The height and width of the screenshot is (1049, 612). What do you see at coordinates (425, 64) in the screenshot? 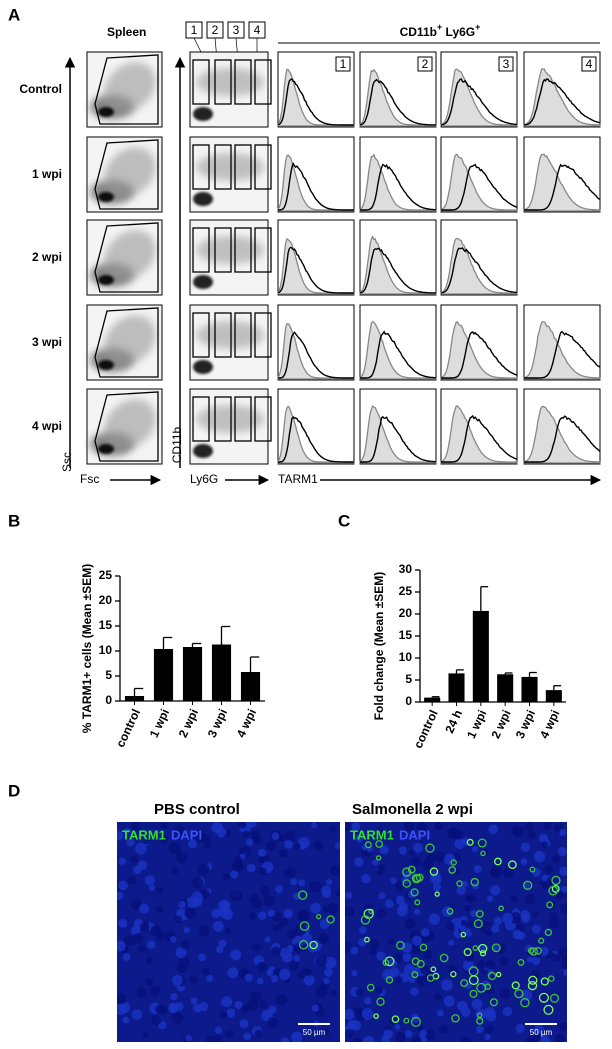
I see `gate-number: 2` at bounding box center [425, 64].